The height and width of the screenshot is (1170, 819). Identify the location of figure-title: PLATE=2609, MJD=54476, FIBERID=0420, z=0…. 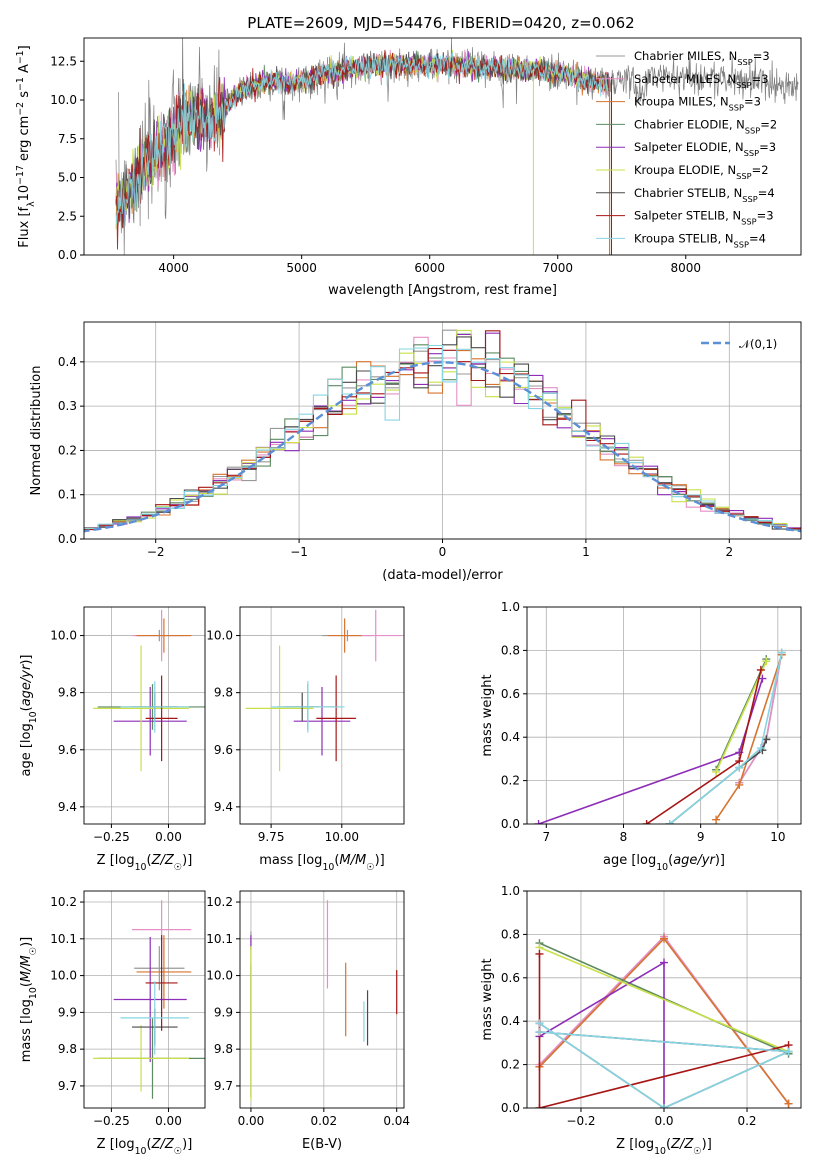
(440, 23).